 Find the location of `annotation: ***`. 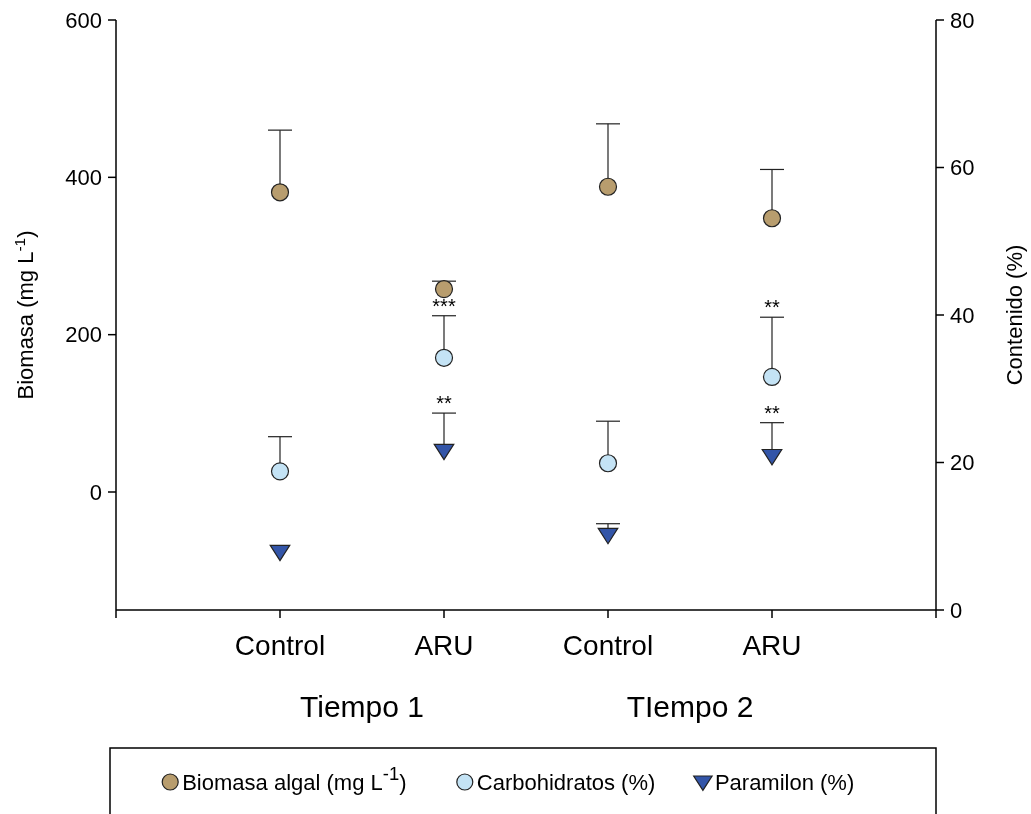

annotation: *** is located at coordinates (444, 305).